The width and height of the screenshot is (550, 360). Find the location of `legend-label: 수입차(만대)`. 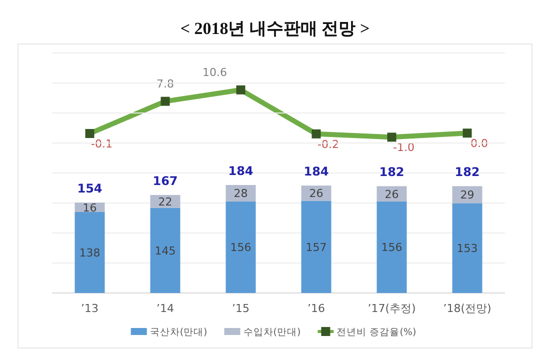

legend-label: 수입차(만대) is located at coordinates (272, 332).